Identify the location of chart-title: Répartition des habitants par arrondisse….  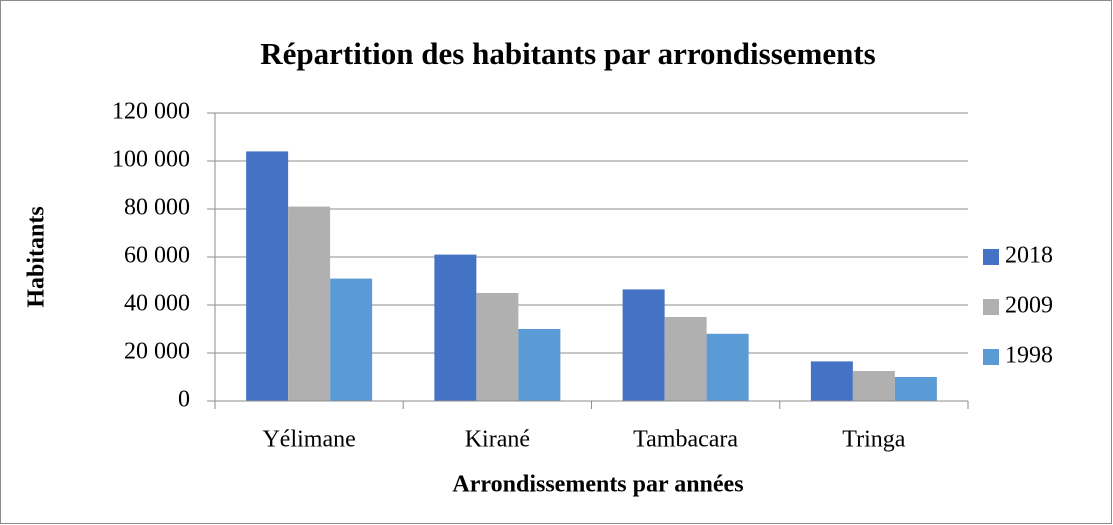
(567, 53).